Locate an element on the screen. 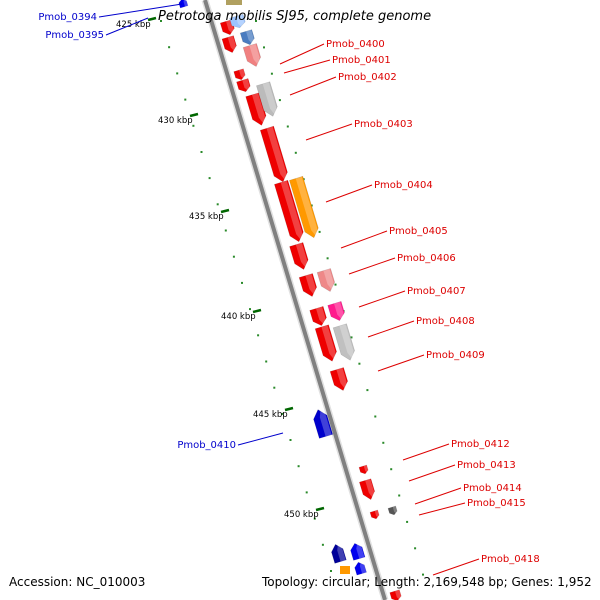 The height and width of the screenshot is (600, 600). gene-label: Pmob_0405 is located at coordinates (418, 231).